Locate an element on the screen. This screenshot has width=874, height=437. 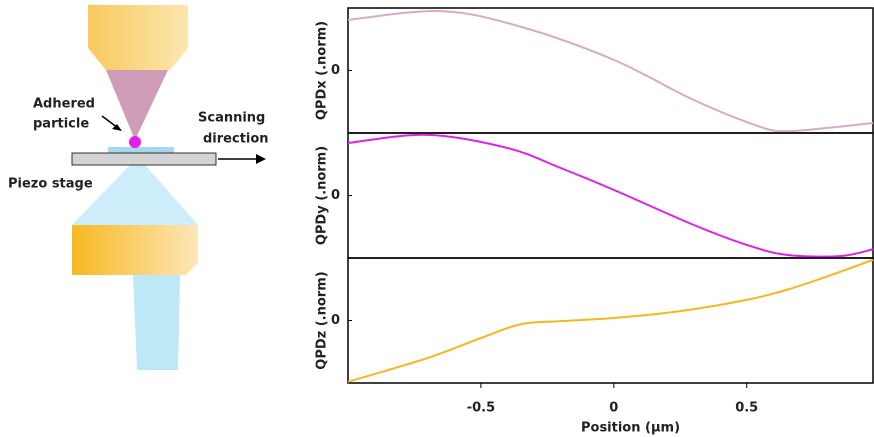
x-tick-label: -0.5 is located at coordinates (481, 408).